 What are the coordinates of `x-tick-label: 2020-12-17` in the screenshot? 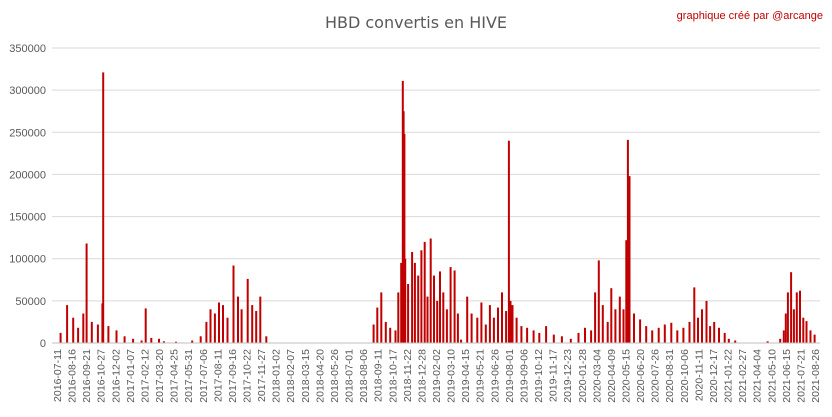 It's located at (714, 376).